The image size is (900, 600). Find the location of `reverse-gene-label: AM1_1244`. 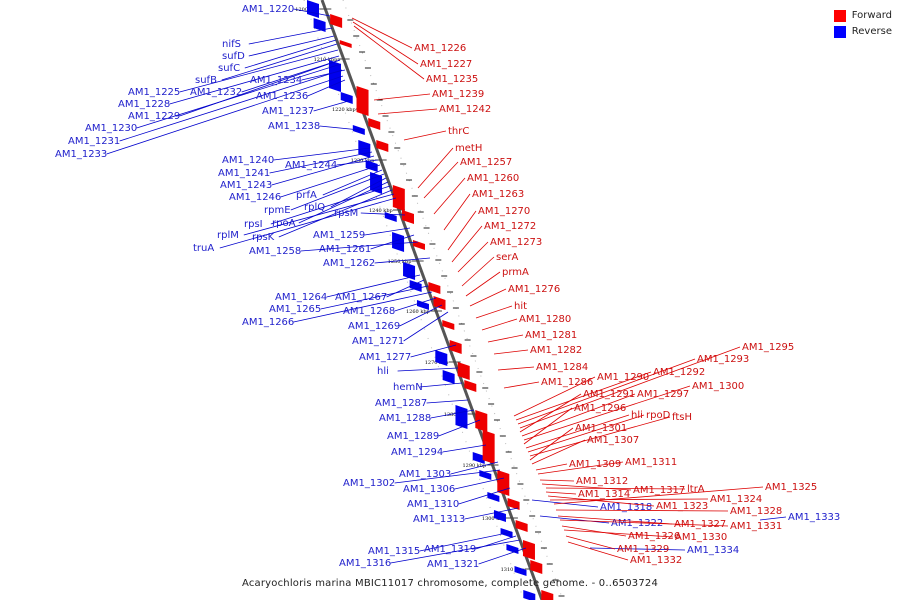

reverse-gene-label: AM1_1244 is located at coordinates (332, 165).